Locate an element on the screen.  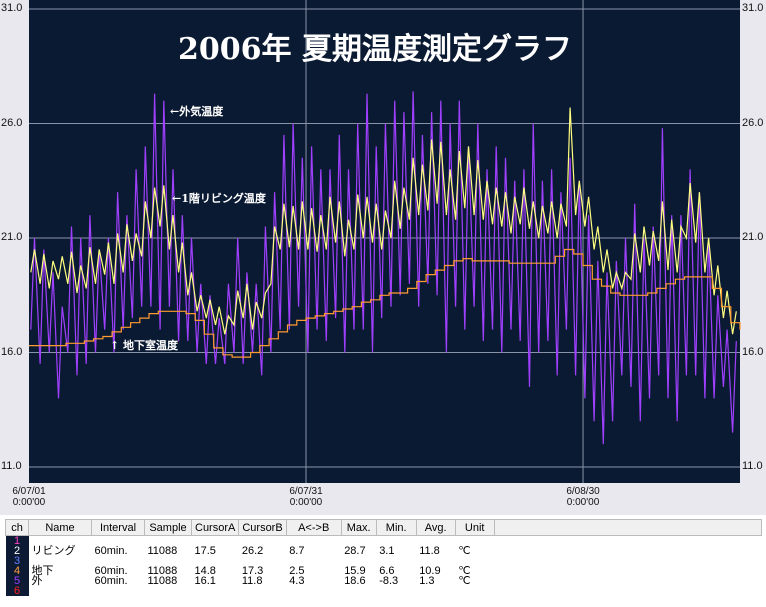
column-header: ch is located at coordinates (17, 527).